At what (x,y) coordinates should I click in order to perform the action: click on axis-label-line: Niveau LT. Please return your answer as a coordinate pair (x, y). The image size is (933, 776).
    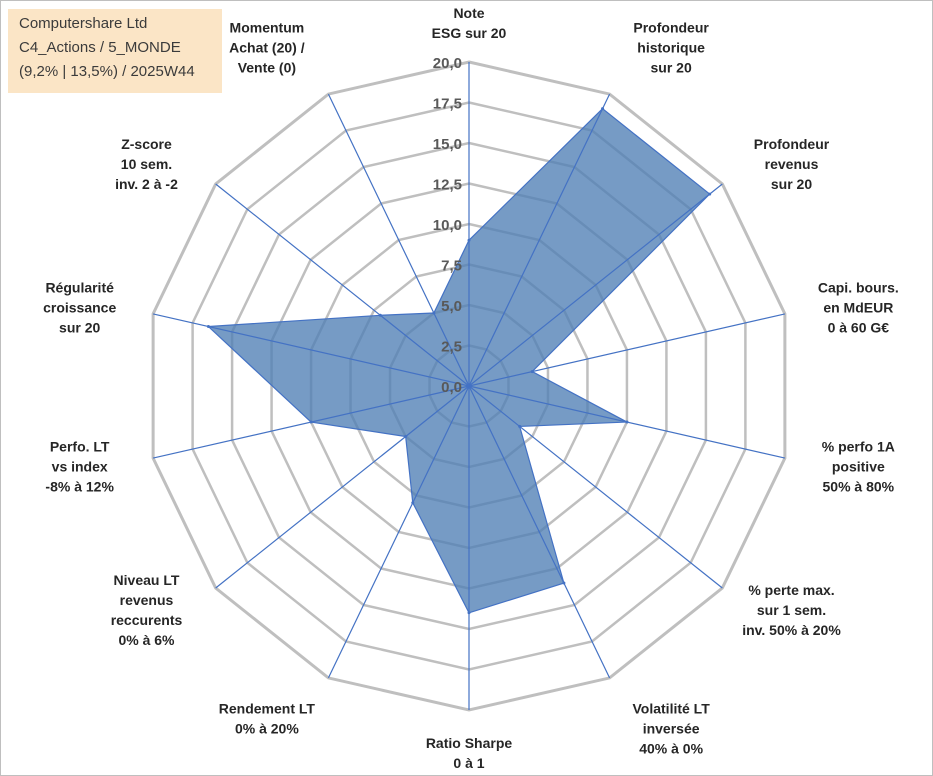
    Looking at the image, I should click on (147, 580).